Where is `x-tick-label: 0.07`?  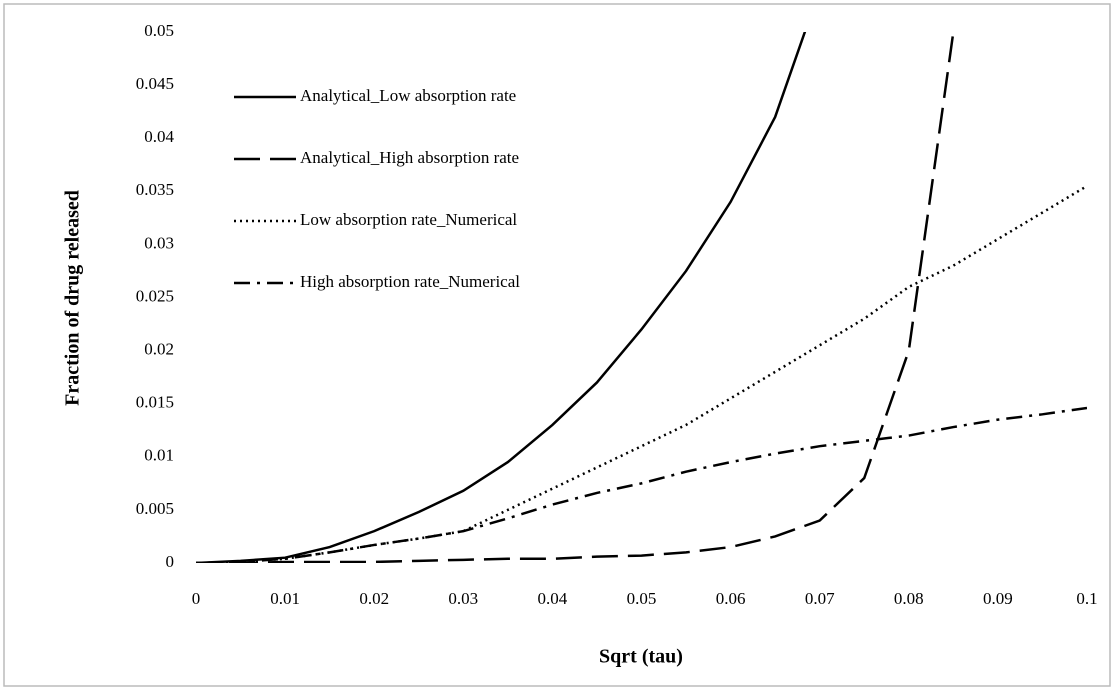 x-tick-label: 0.07 is located at coordinates (820, 598).